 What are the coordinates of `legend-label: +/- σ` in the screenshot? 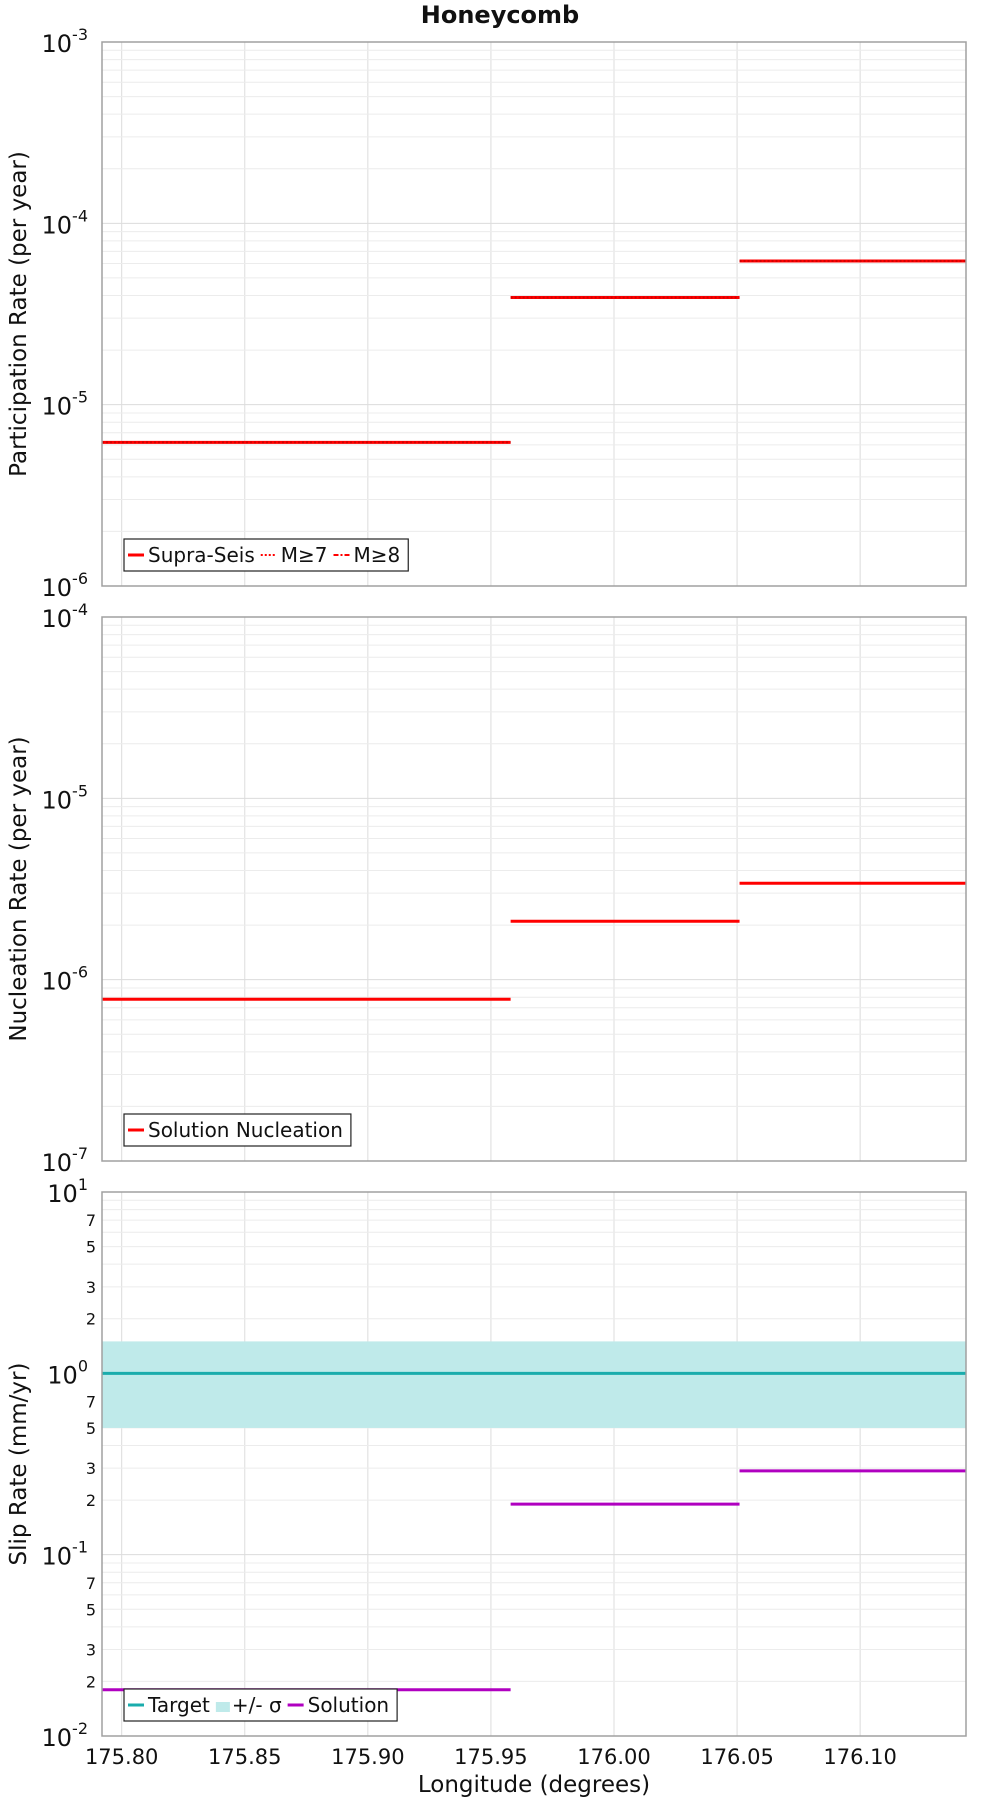 It's located at (257, 1705).